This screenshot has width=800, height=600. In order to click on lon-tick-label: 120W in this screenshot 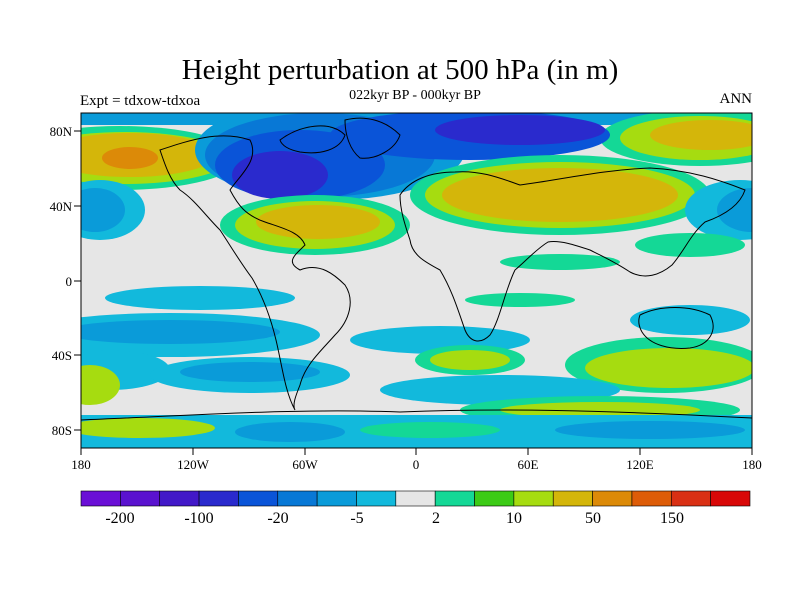, I will do `click(193, 464)`.